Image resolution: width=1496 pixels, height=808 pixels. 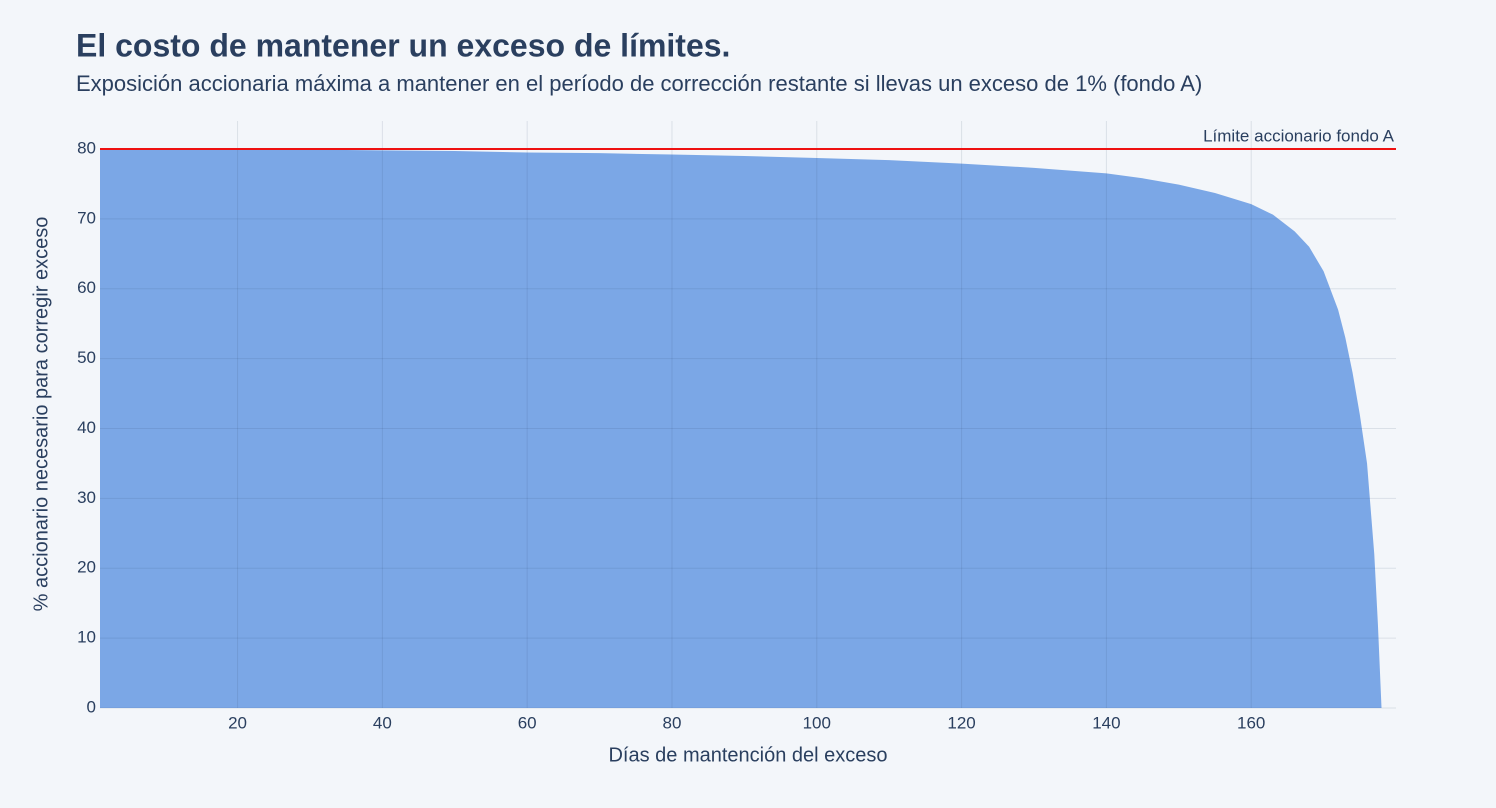 What do you see at coordinates (237, 722) in the screenshot?
I see `x-tick-label: 20` at bounding box center [237, 722].